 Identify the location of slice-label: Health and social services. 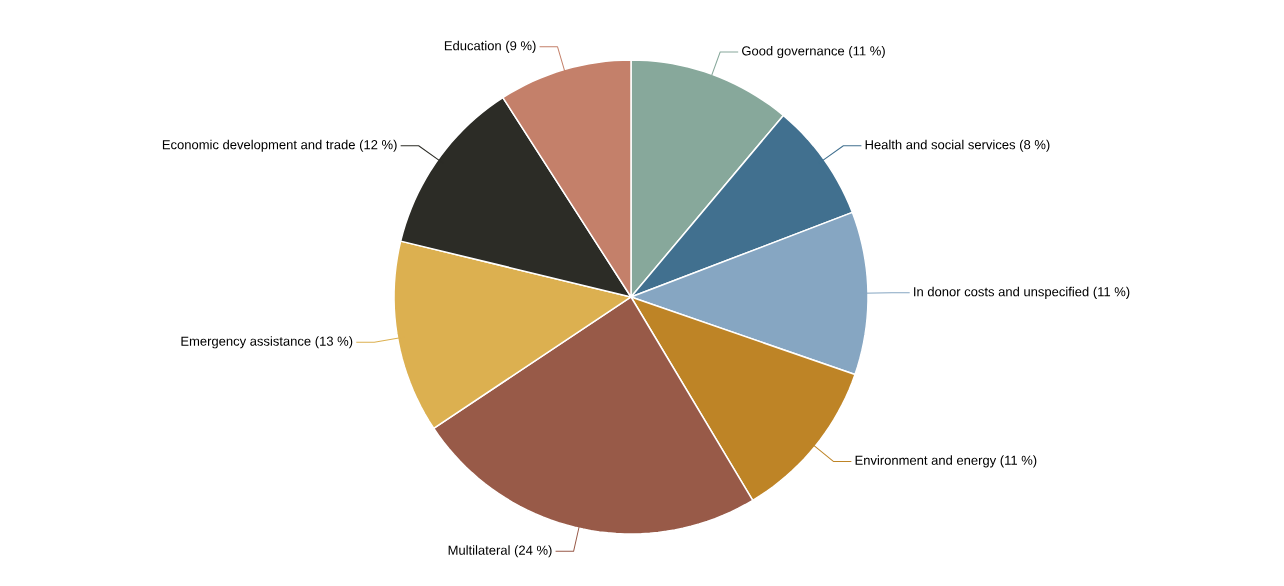
(940, 144).